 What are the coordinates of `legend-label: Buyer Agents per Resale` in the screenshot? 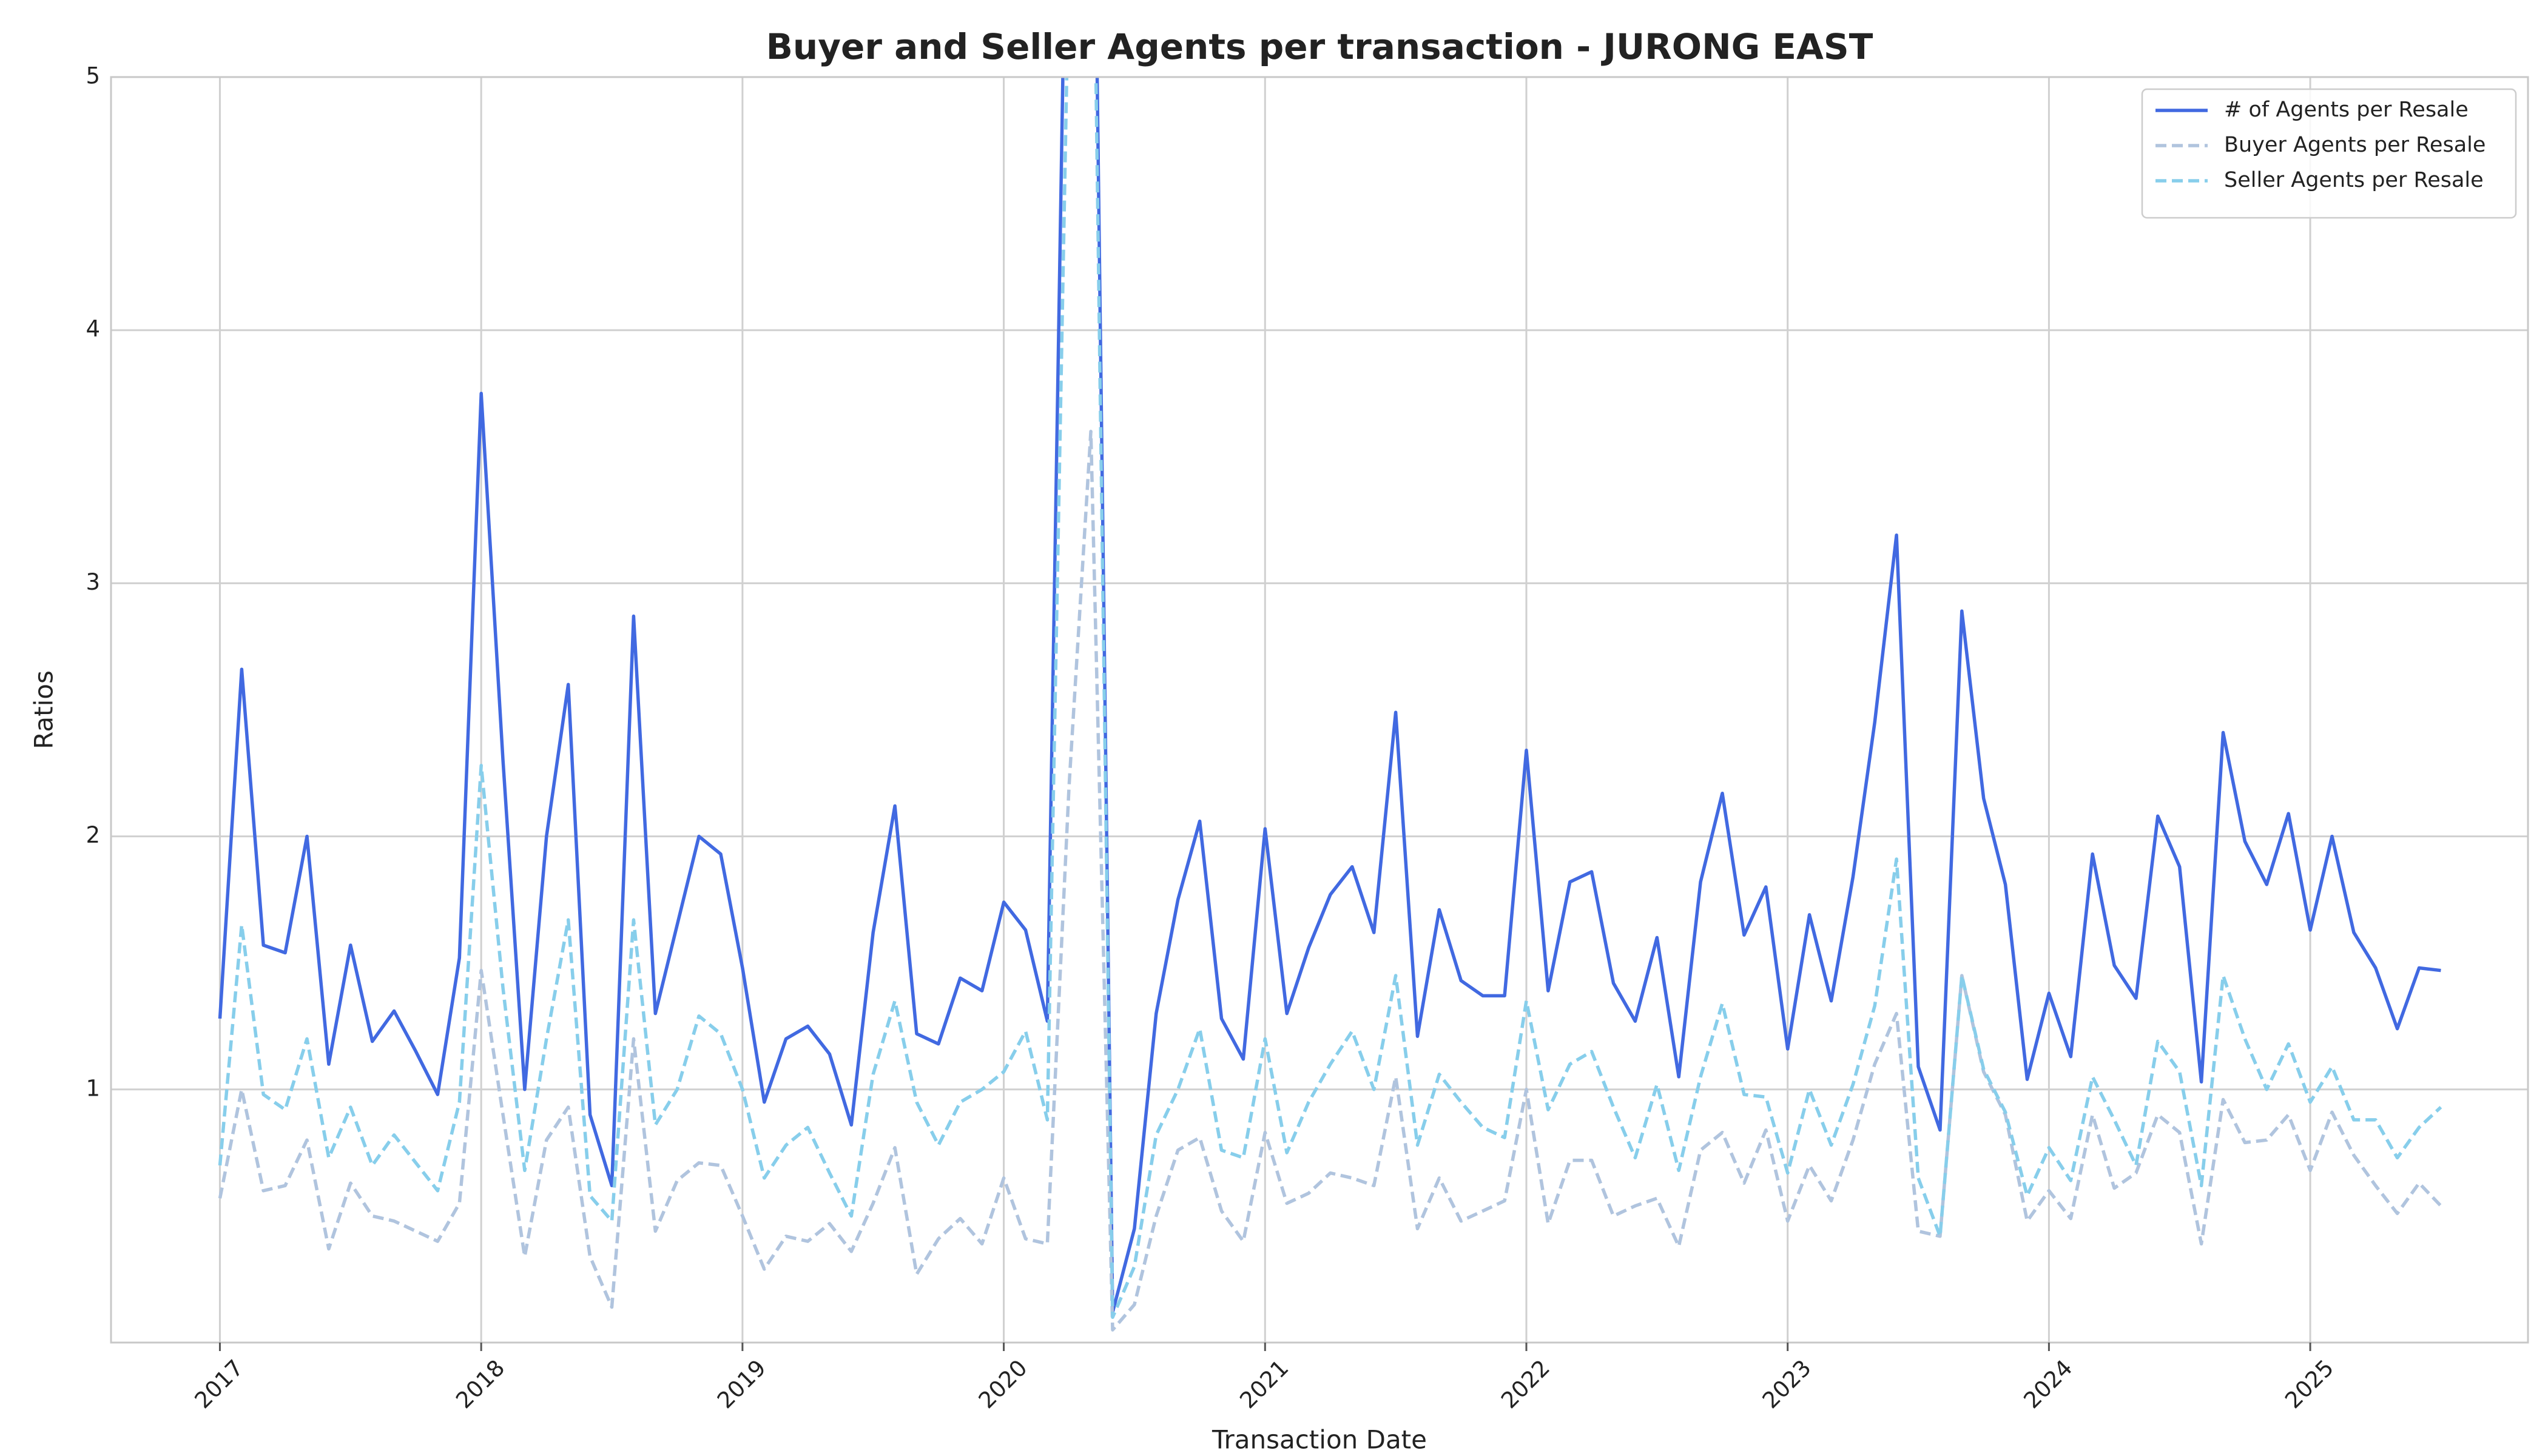 It's located at (2355, 145).